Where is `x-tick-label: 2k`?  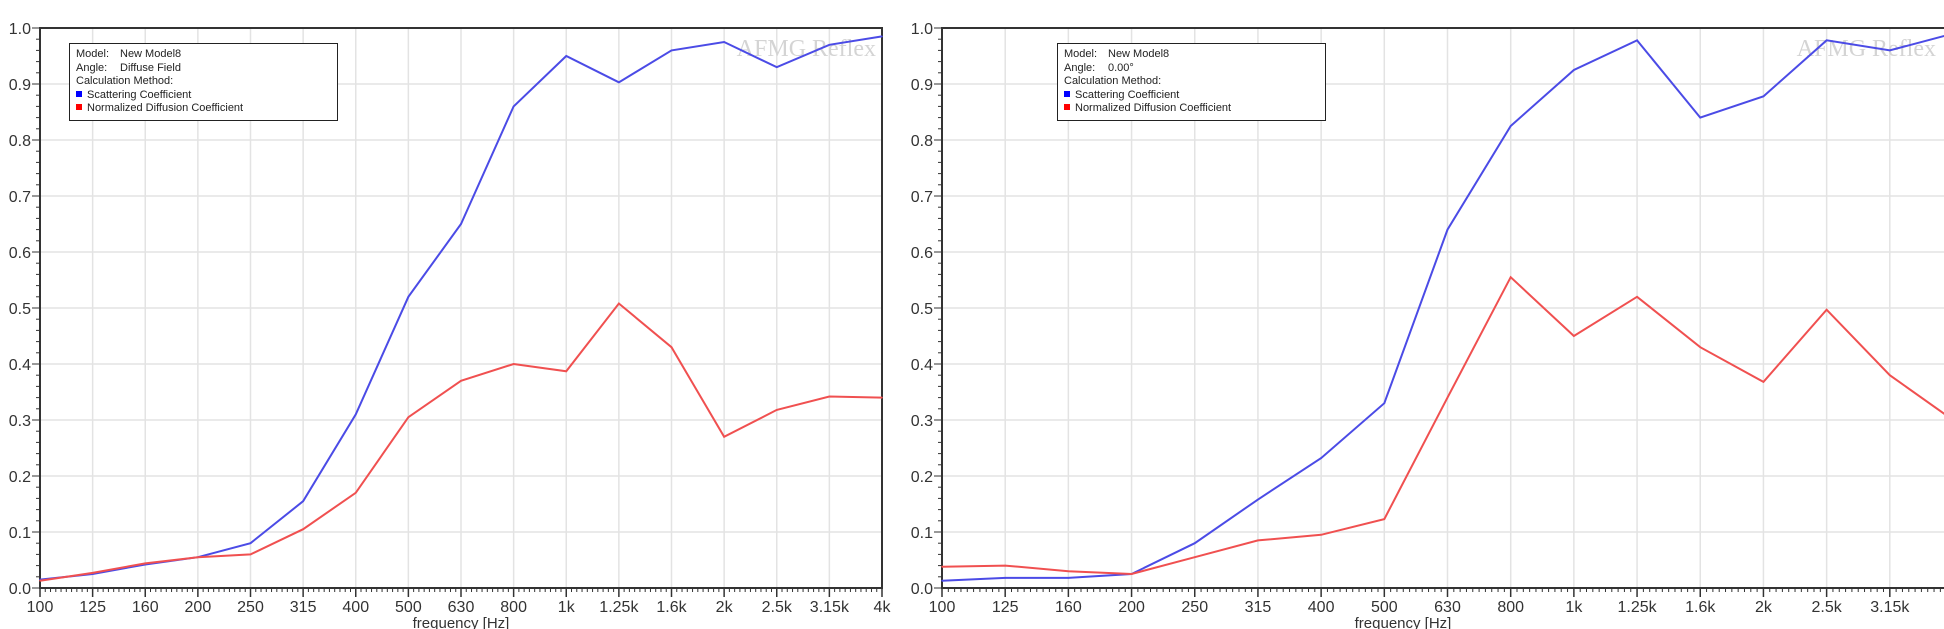 x-tick-label: 2k is located at coordinates (1764, 607).